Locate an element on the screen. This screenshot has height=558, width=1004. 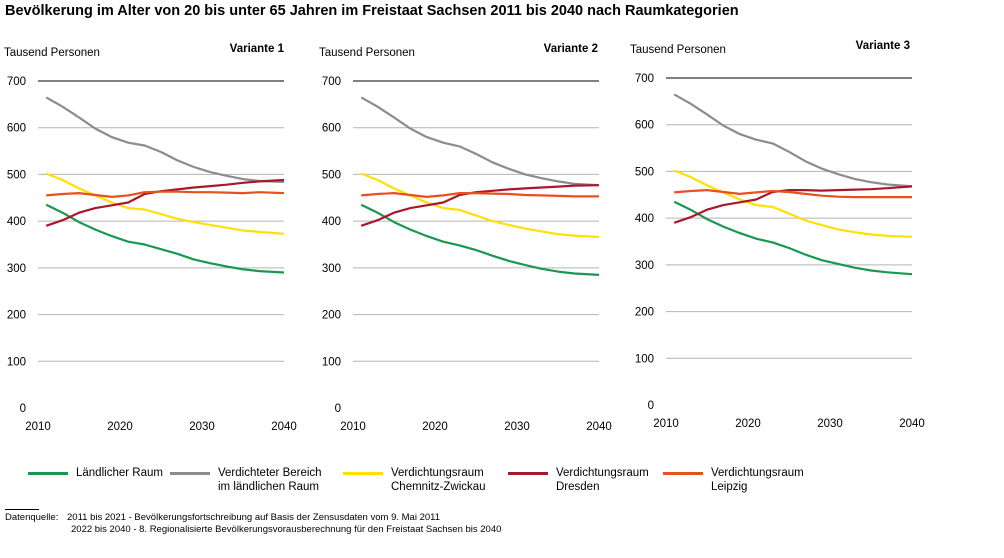
legend-item-2: Verdichteter Bereich im ländlichen Raum is located at coordinates (246, 480).